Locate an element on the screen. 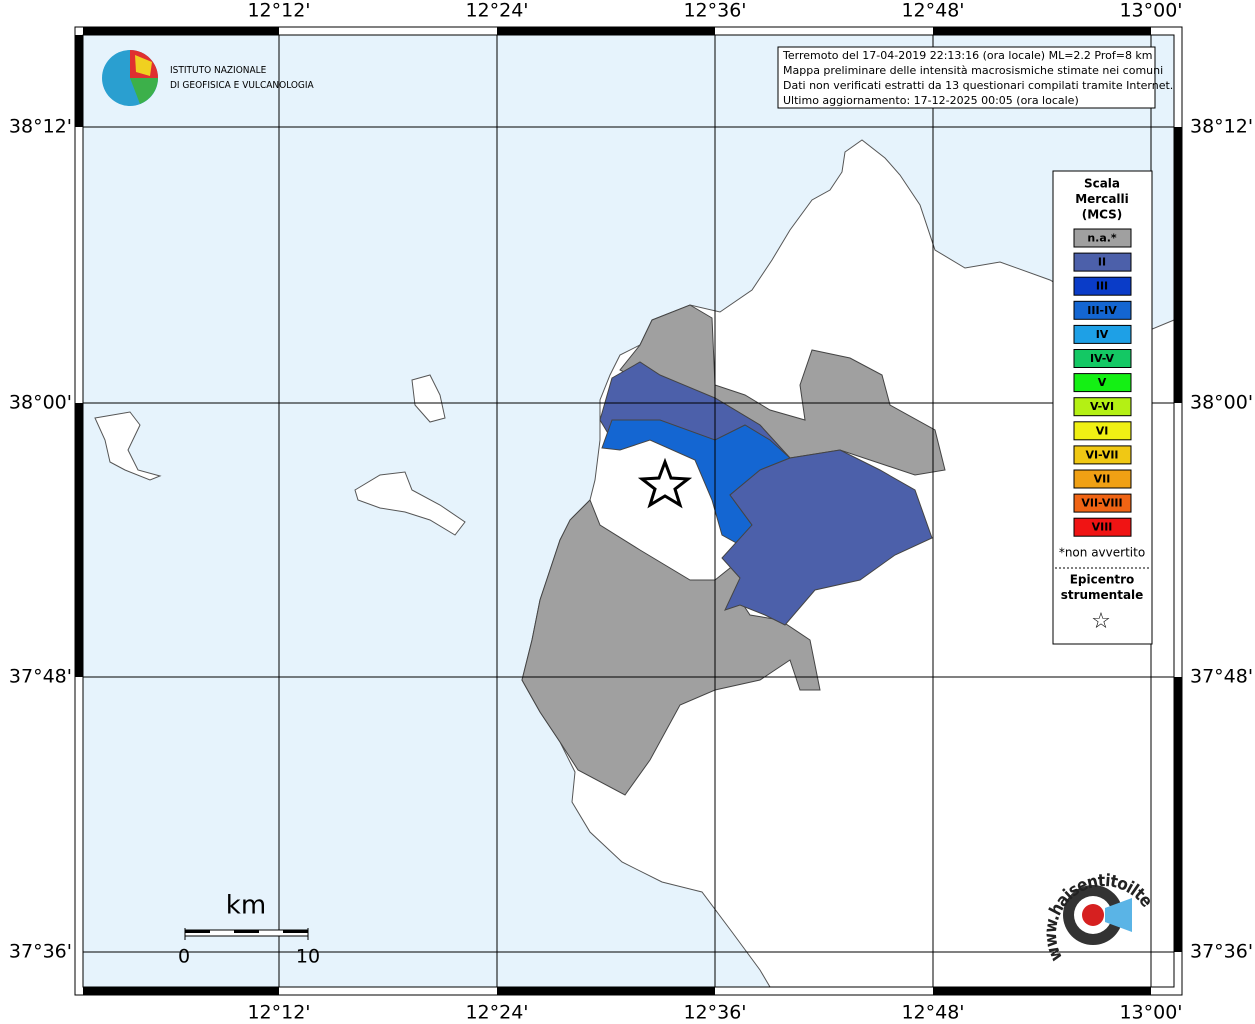 The height and width of the screenshot is (1024, 1255). legend-label: VII is located at coordinates (1102, 479).